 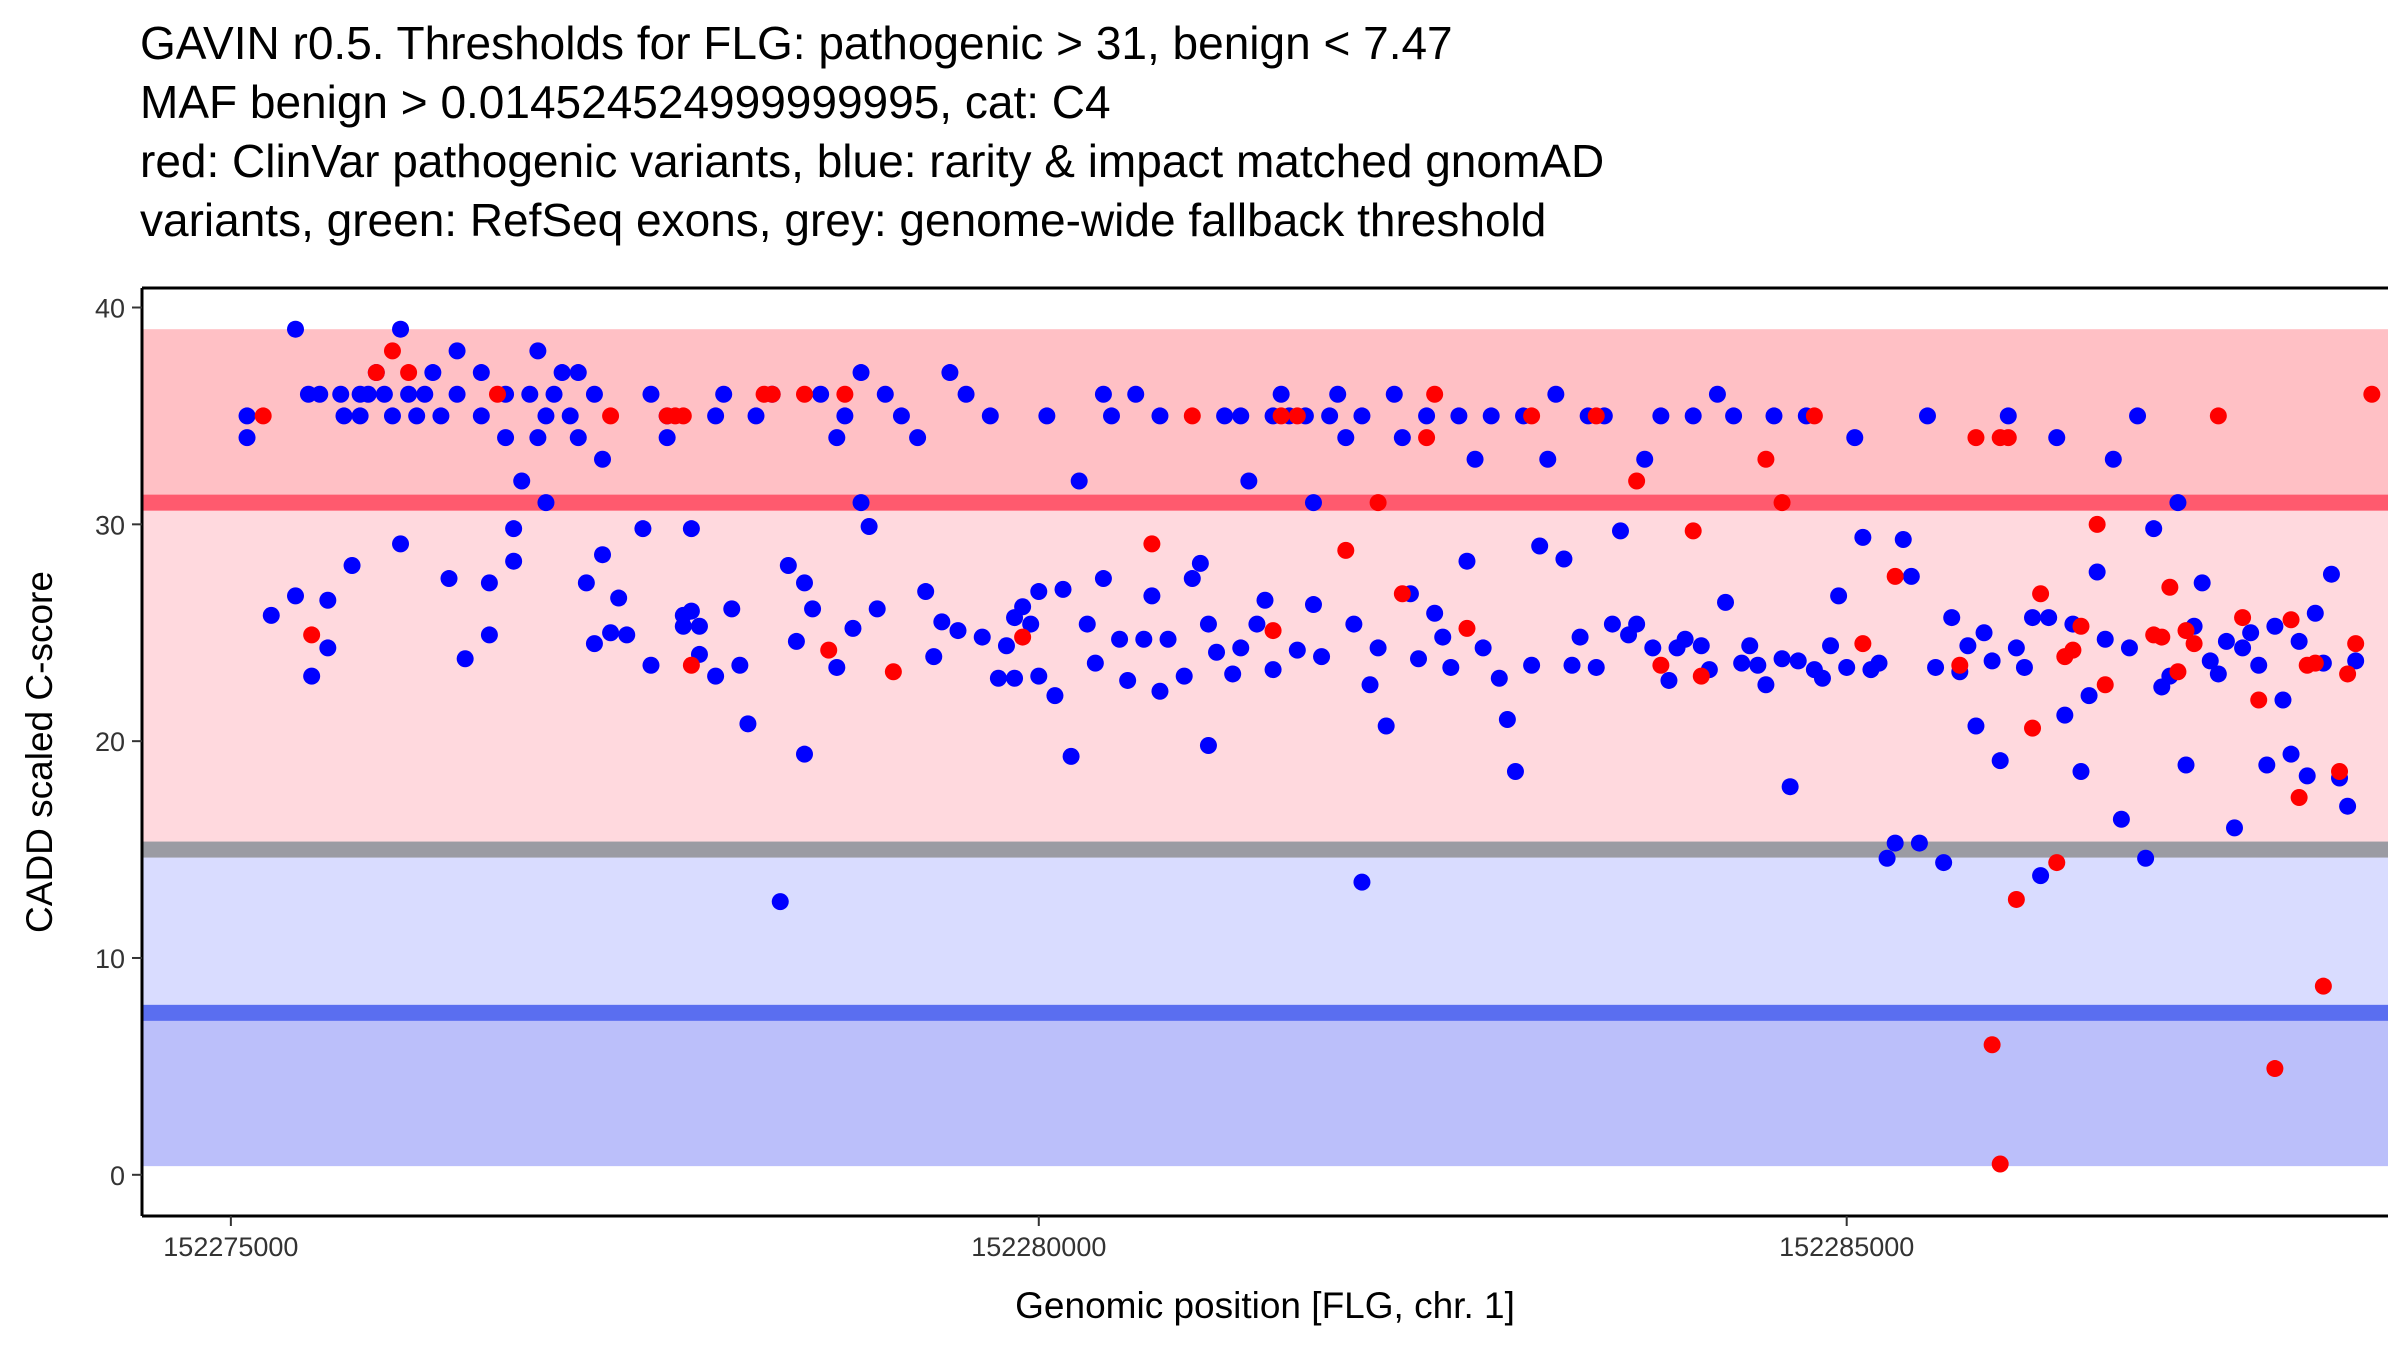 What do you see at coordinates (1265, 502) in the screenshot?
I see `pathogenic-threshold-line` at bounding box center [1265, 502].